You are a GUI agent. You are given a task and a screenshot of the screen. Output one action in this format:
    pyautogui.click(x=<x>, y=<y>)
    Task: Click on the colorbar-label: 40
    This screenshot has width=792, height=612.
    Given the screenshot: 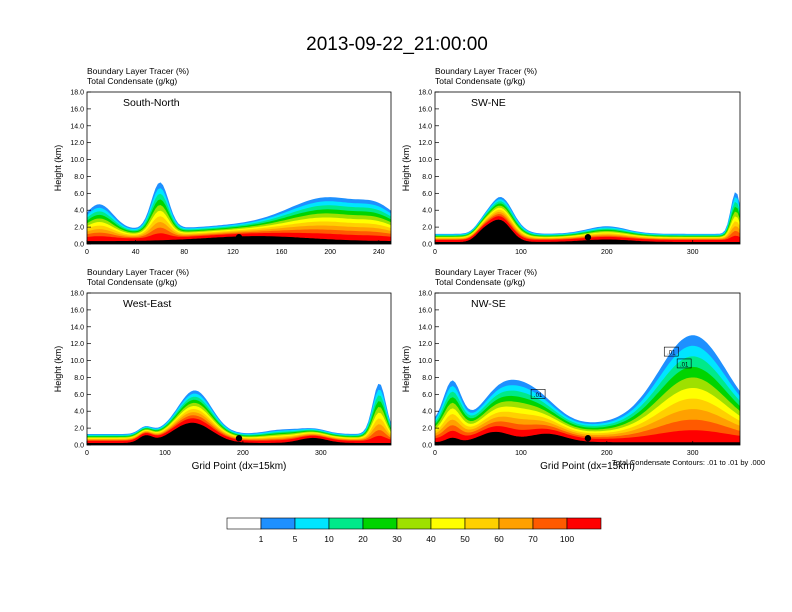 What is the action you would take?
    pyautogui.click(x=431, y=539)
    